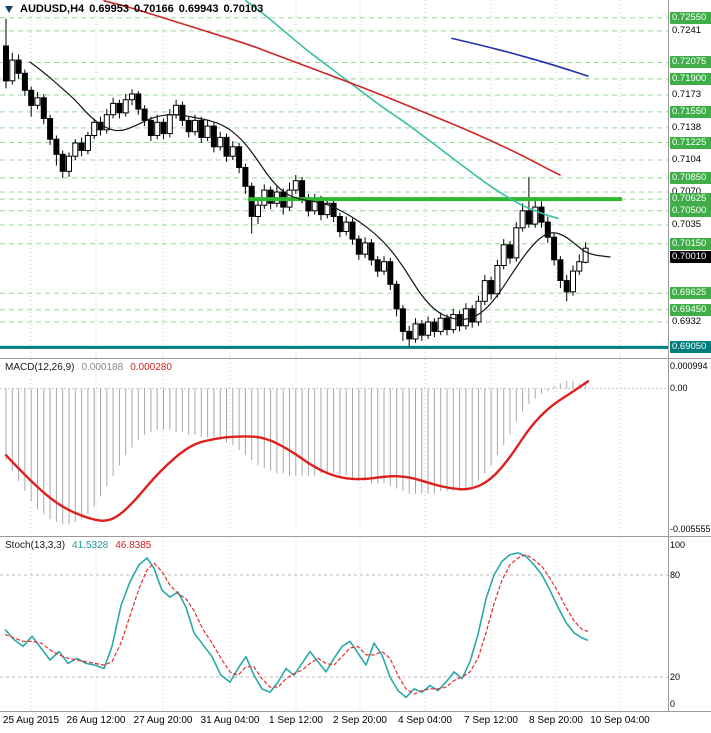 Image resolution: width=711 pixels, height=733 pixels. Describe the element at coordinates (243, 9) in the screenshot. I see `close-value: 0.70103` at that location.